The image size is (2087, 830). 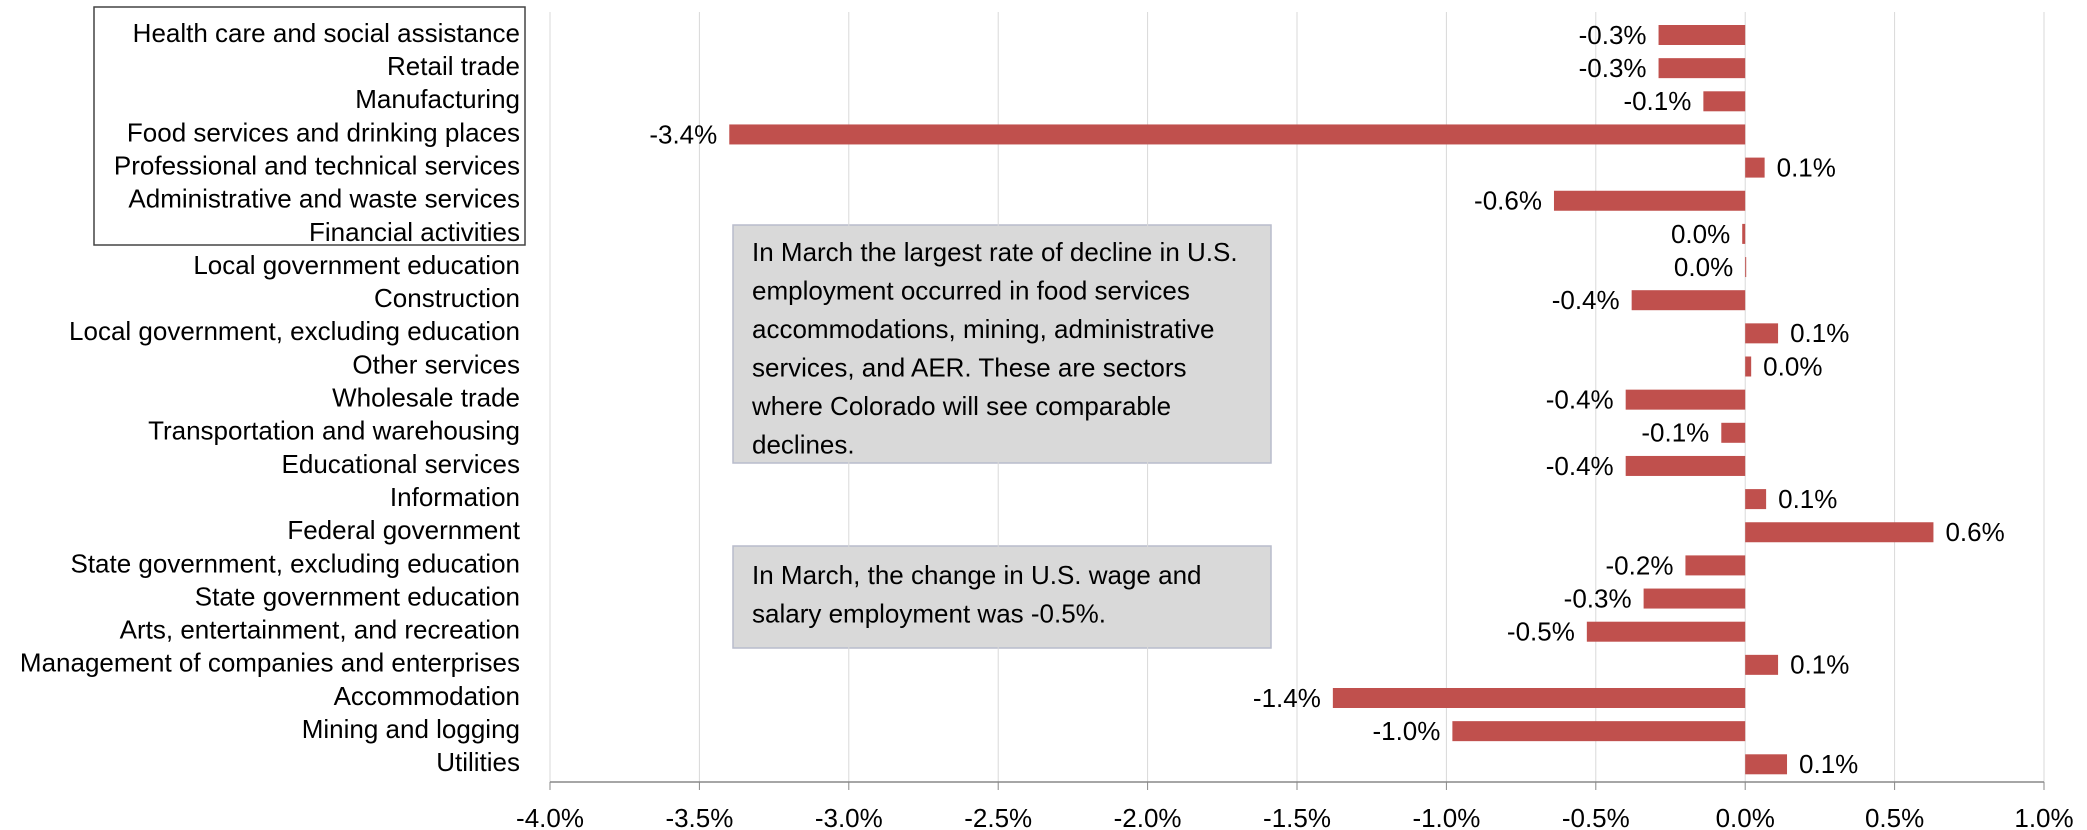 What do you see at coordinates (320, 630) in the screenshot?
I see `category-label: Arts, entertainment, and recreation` at bounding box center [320, 630].